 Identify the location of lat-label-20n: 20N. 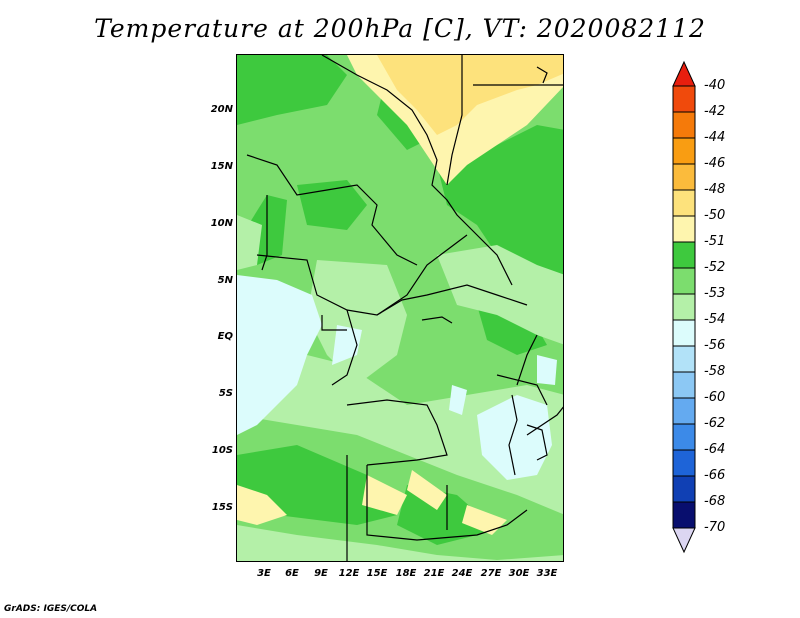
(221, 109).